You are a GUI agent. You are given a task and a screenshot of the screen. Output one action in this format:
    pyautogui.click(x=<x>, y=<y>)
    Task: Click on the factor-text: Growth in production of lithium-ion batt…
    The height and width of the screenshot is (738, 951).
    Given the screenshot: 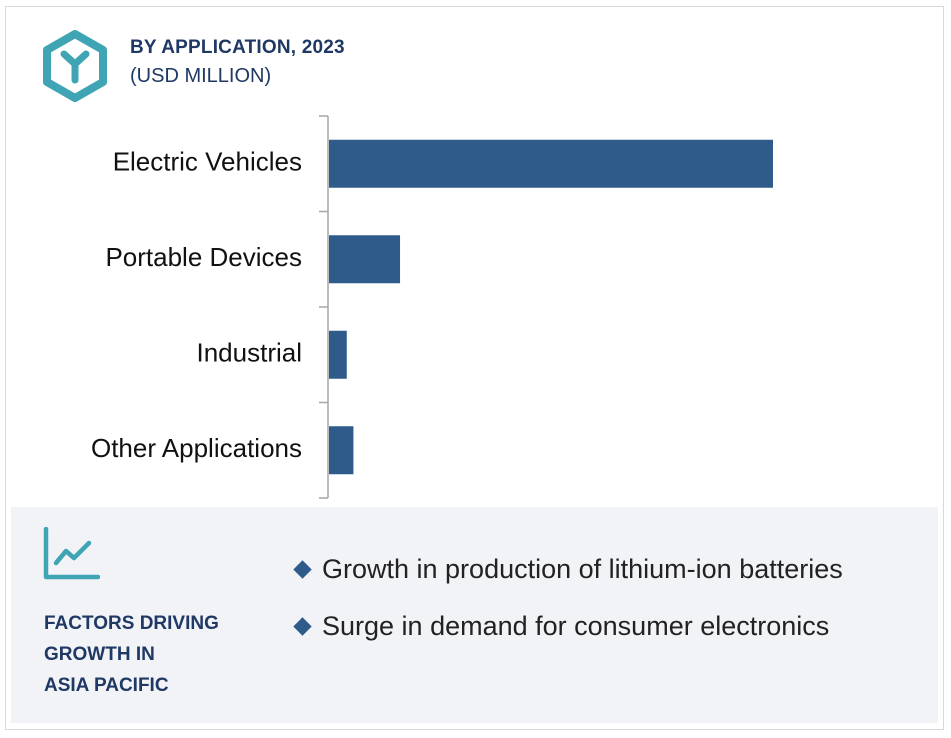 What is the action you would take?
    pyautogui.click(x=582, y=568)
    